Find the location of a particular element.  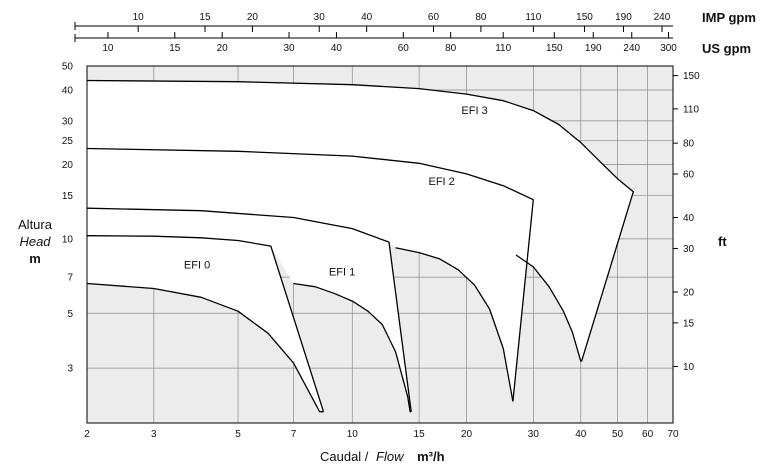

series-1-min-curve is located at coordinates (352, 347).